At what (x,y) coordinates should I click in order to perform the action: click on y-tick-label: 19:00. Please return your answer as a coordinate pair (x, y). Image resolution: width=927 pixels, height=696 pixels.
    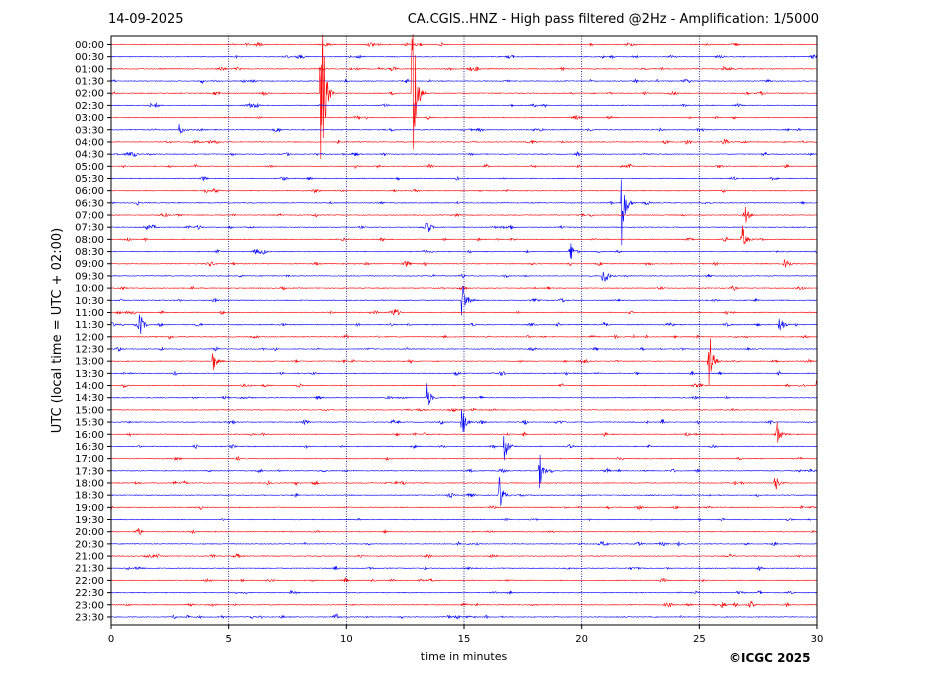
    Looking at the image, I should click on (89, 508).